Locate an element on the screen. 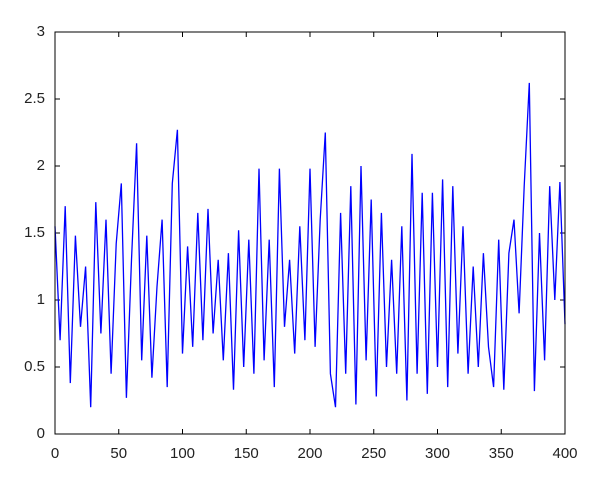 This screenshot has width=600, height=489. x-tick-label: 400 is located at coordinates (564, 453).